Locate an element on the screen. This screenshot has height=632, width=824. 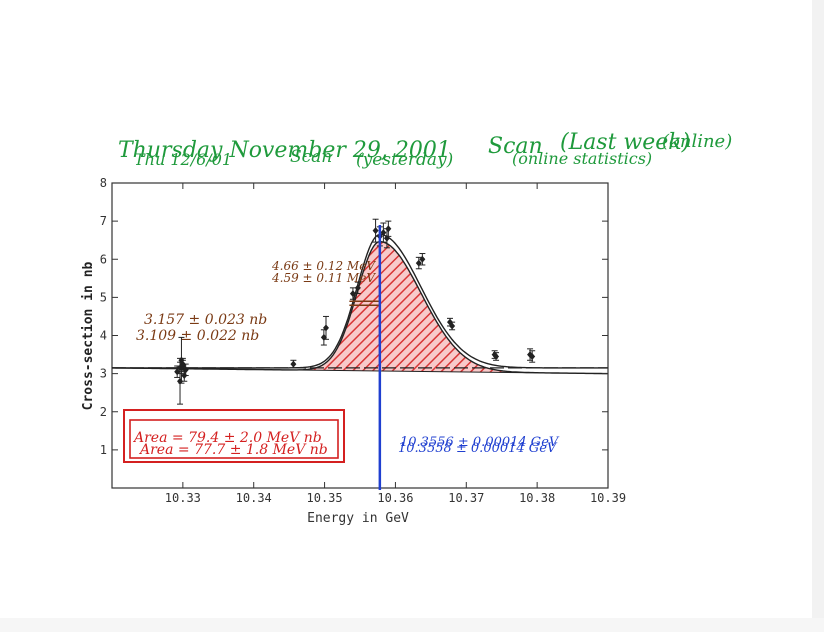
page-bottom-edge is located at coordinates (412, 625).